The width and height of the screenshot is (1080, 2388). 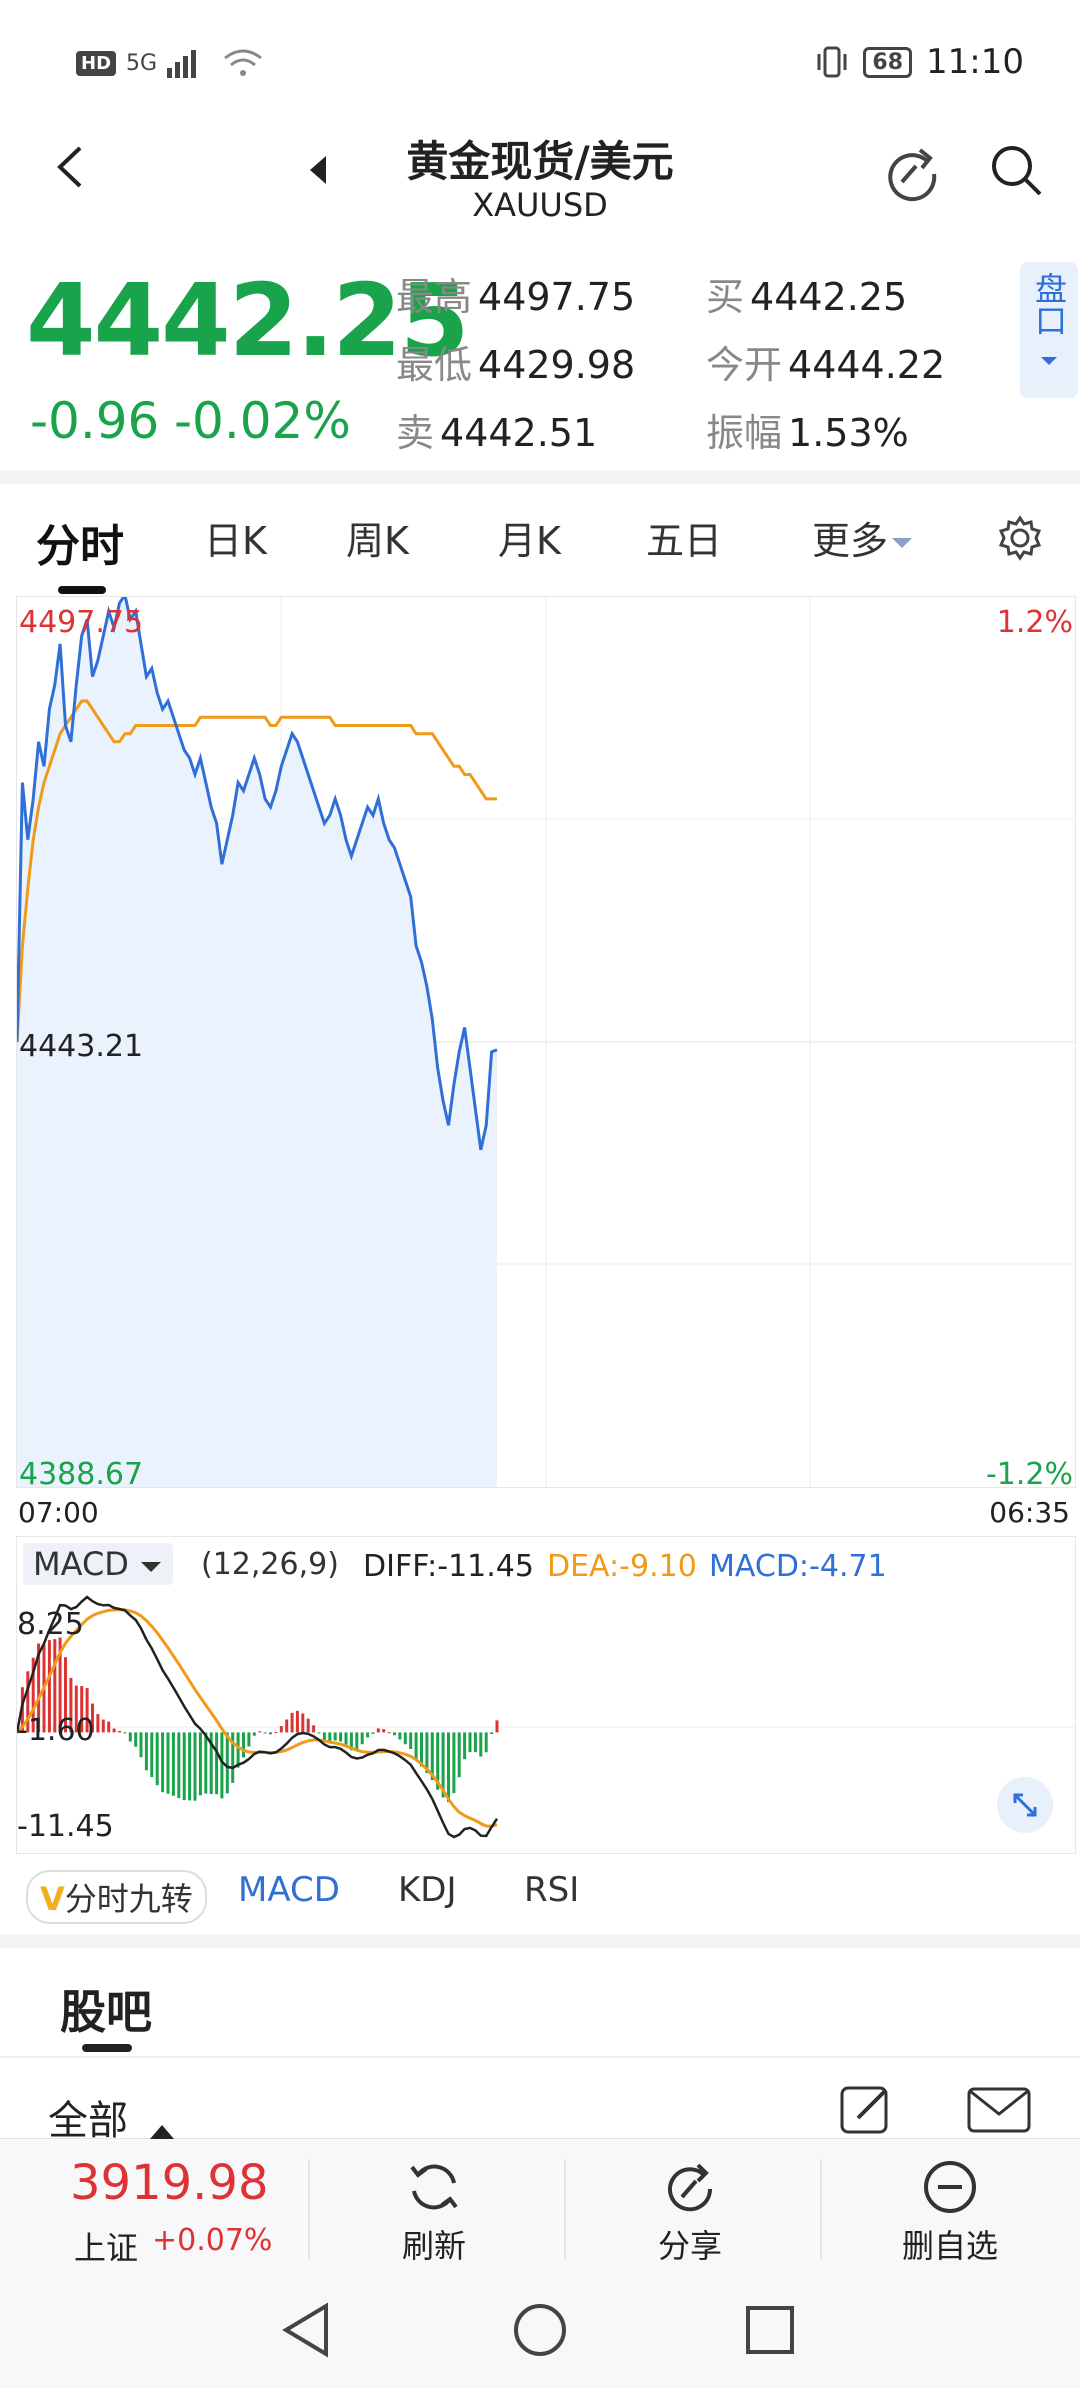 What do you see at coordinates (770, 2330) in the screenshot?
I see `nav-recents-icon` at bounding box center [770, 2330].